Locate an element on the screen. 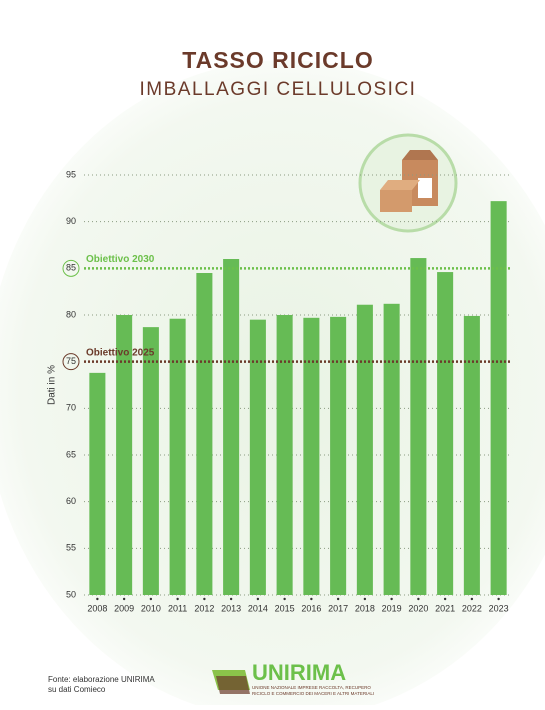 The height and width of the screenshot is (710, 545). x-tick-label: 2014 is located at coordinates (258, 608).